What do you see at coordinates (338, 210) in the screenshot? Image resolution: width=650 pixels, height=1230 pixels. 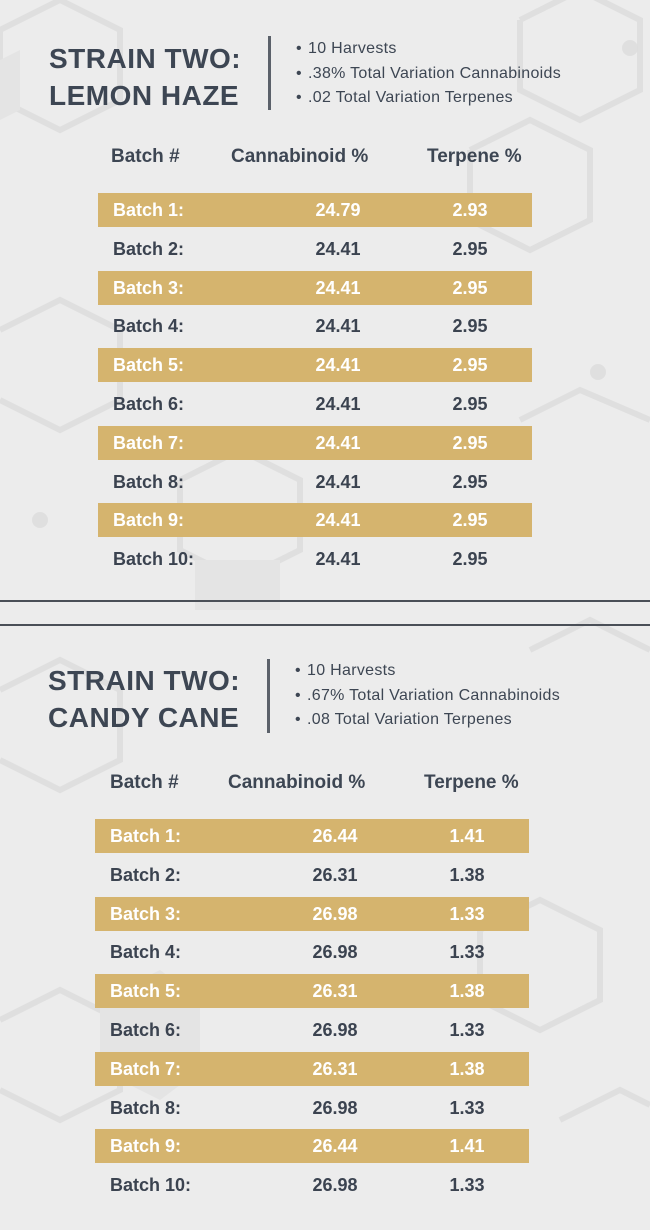 I see `cannabinoid-value: 24.79` at bounding box center [338, 210].